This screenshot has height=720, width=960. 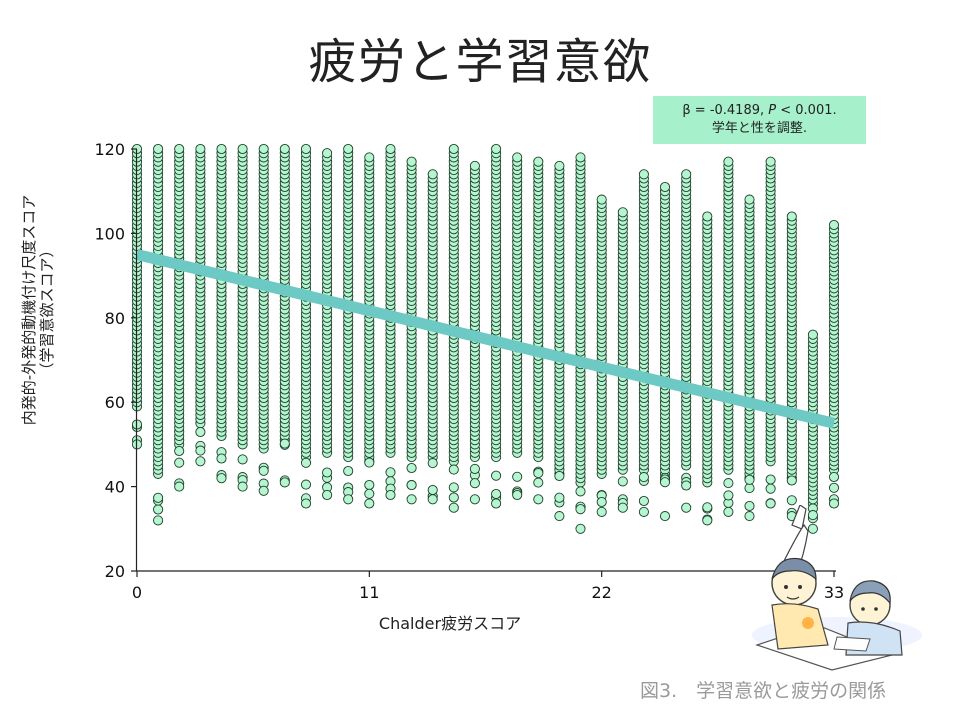 I want to click on x-axis-label: Chalder疲労スコア, so click(x=450, y=623).